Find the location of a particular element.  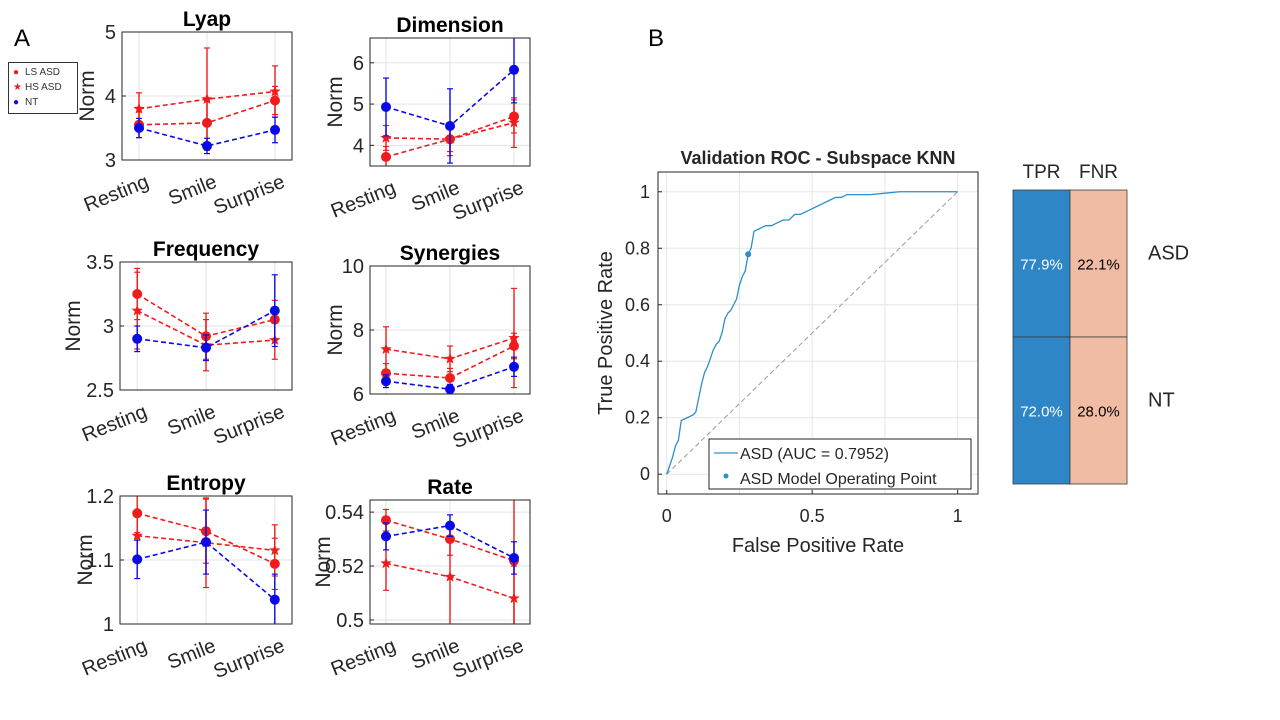

subplot-title: Synergies is located at coordinates (450, 253).